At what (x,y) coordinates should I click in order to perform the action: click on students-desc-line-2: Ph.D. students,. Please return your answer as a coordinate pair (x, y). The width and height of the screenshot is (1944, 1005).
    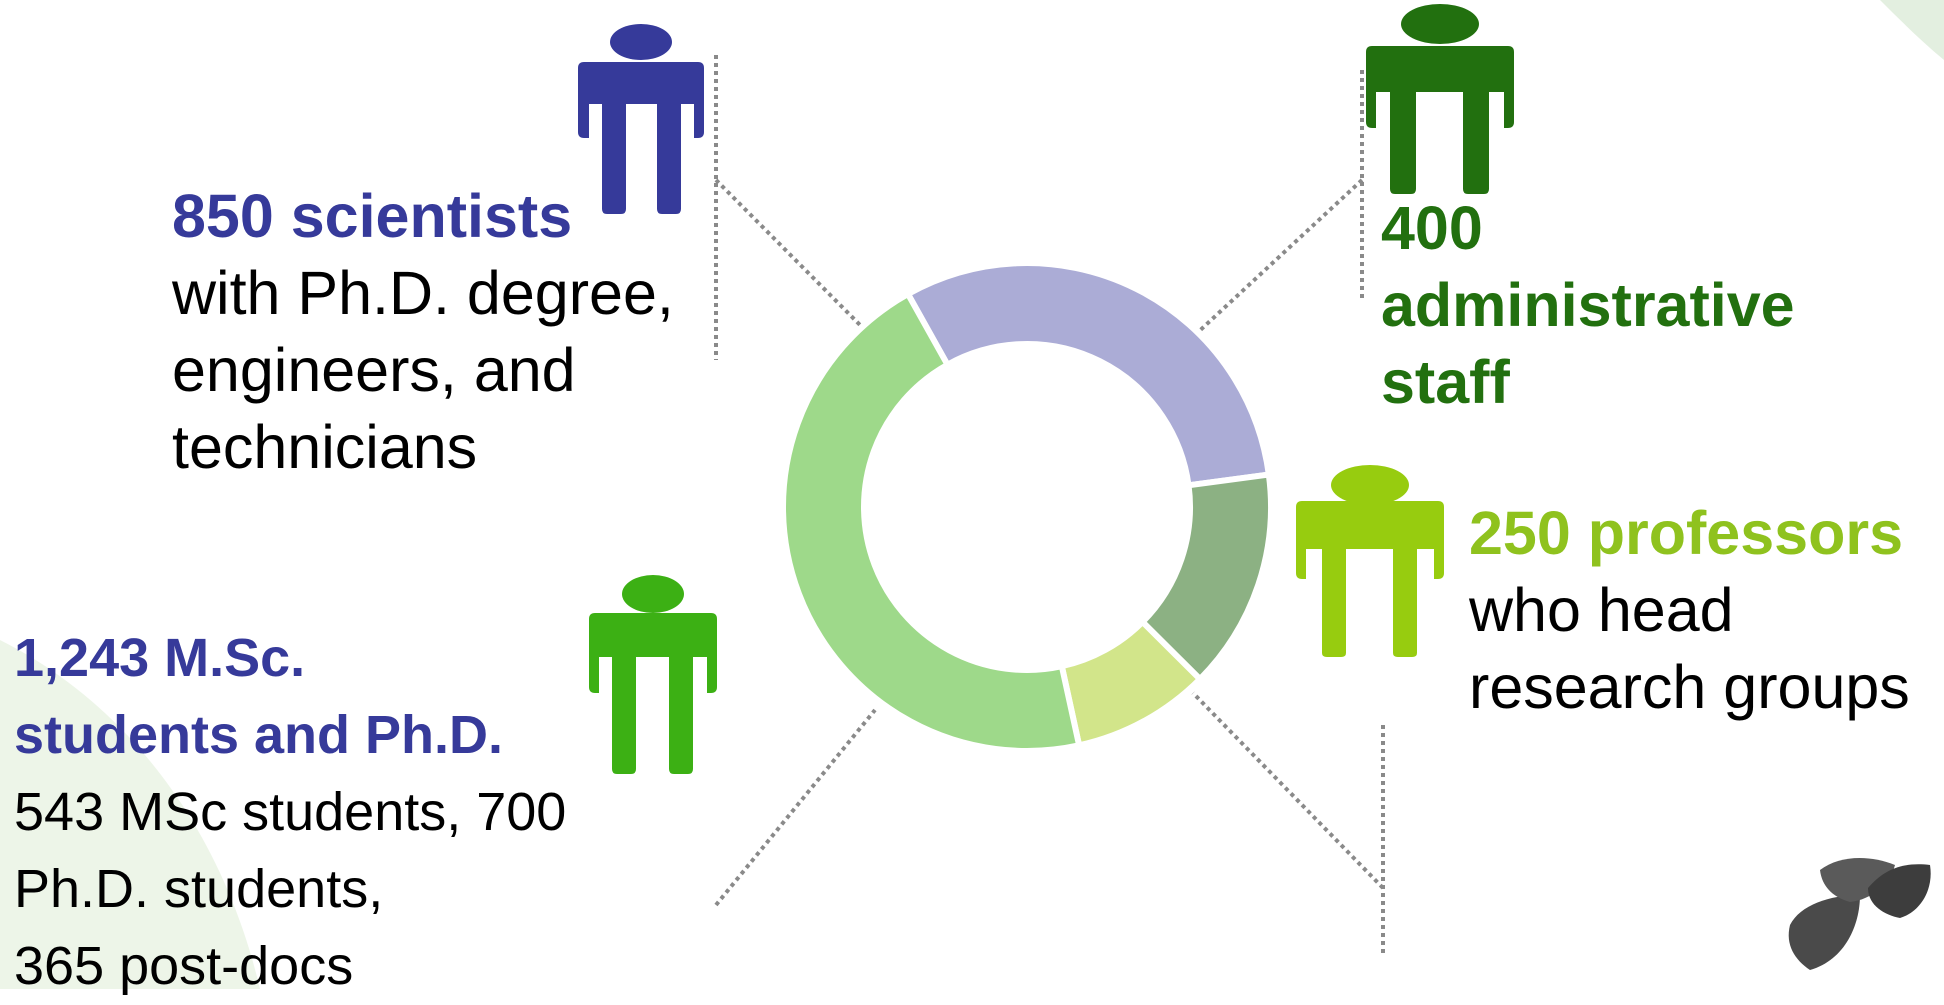
    Looking at the image, I should click on (199, 889).